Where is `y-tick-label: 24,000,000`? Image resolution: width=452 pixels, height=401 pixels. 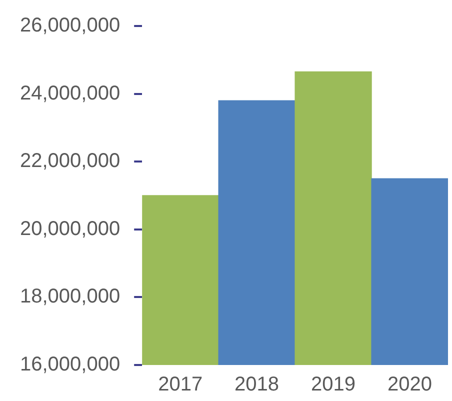 y-tick-label: 24,000,000 is located at coordinates (70, 93).